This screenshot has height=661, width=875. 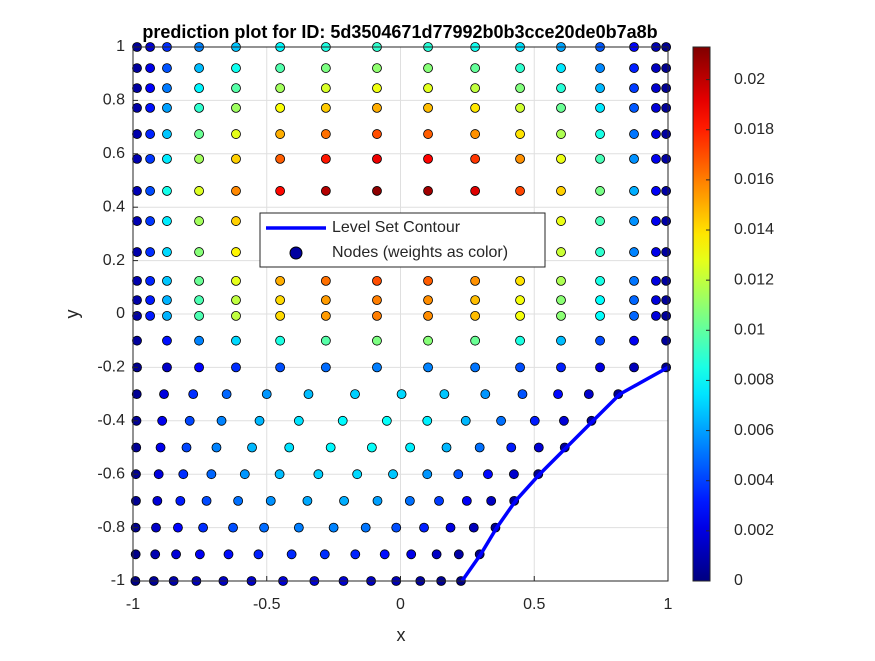 What do you see at coordinates (754, 279) in the screenshot?
I see `colorbar-tick-label: 0.012` at bounding box center [754, 279].